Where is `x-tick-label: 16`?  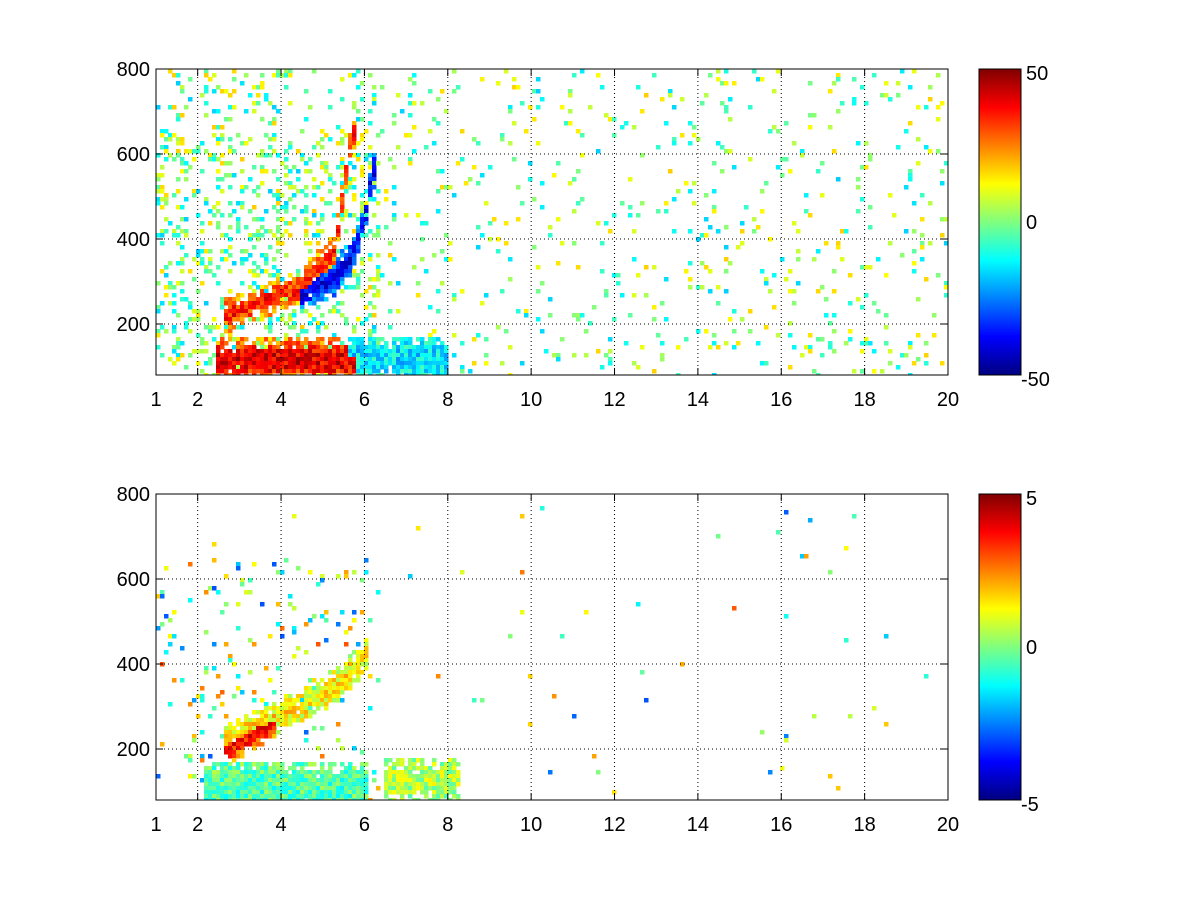
x-tick-label: 16 is located at coordinates (781, 400).